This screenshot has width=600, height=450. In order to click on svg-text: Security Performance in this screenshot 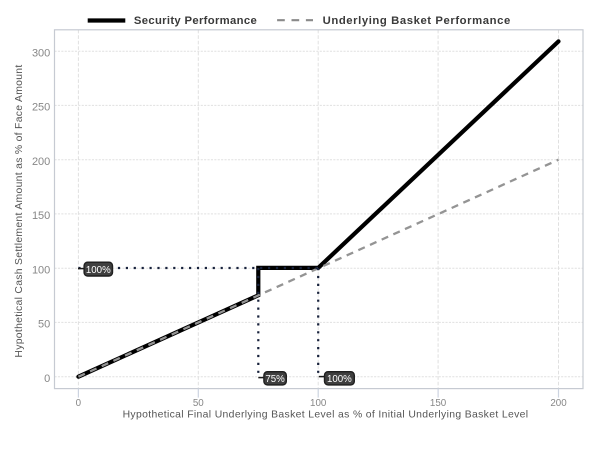, I will do `click(195, 21)`.